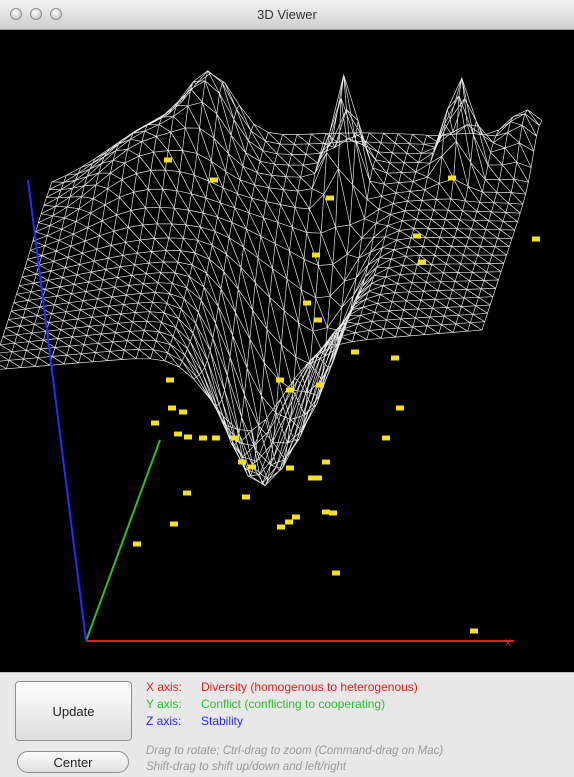 The width and height of the screenshot is (574, 777). I want to click on z-axis-line, so click(57, 410).